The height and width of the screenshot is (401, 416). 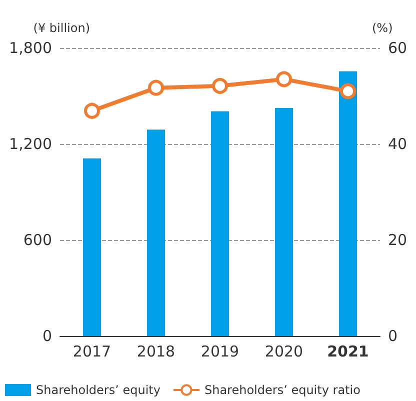 What do you see at coordinates (92, 351) in the screenshot?
I see `x-tick-label: 2017` at bounding box center [92, 351].